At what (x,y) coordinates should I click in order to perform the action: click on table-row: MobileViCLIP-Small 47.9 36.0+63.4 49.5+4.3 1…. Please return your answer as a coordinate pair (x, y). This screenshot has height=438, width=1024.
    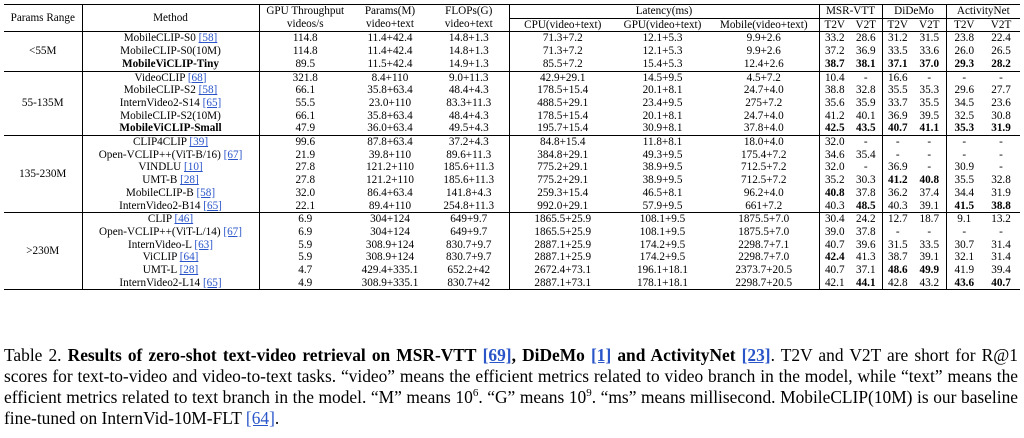
    Looking at the image, I should click on (512, 129).